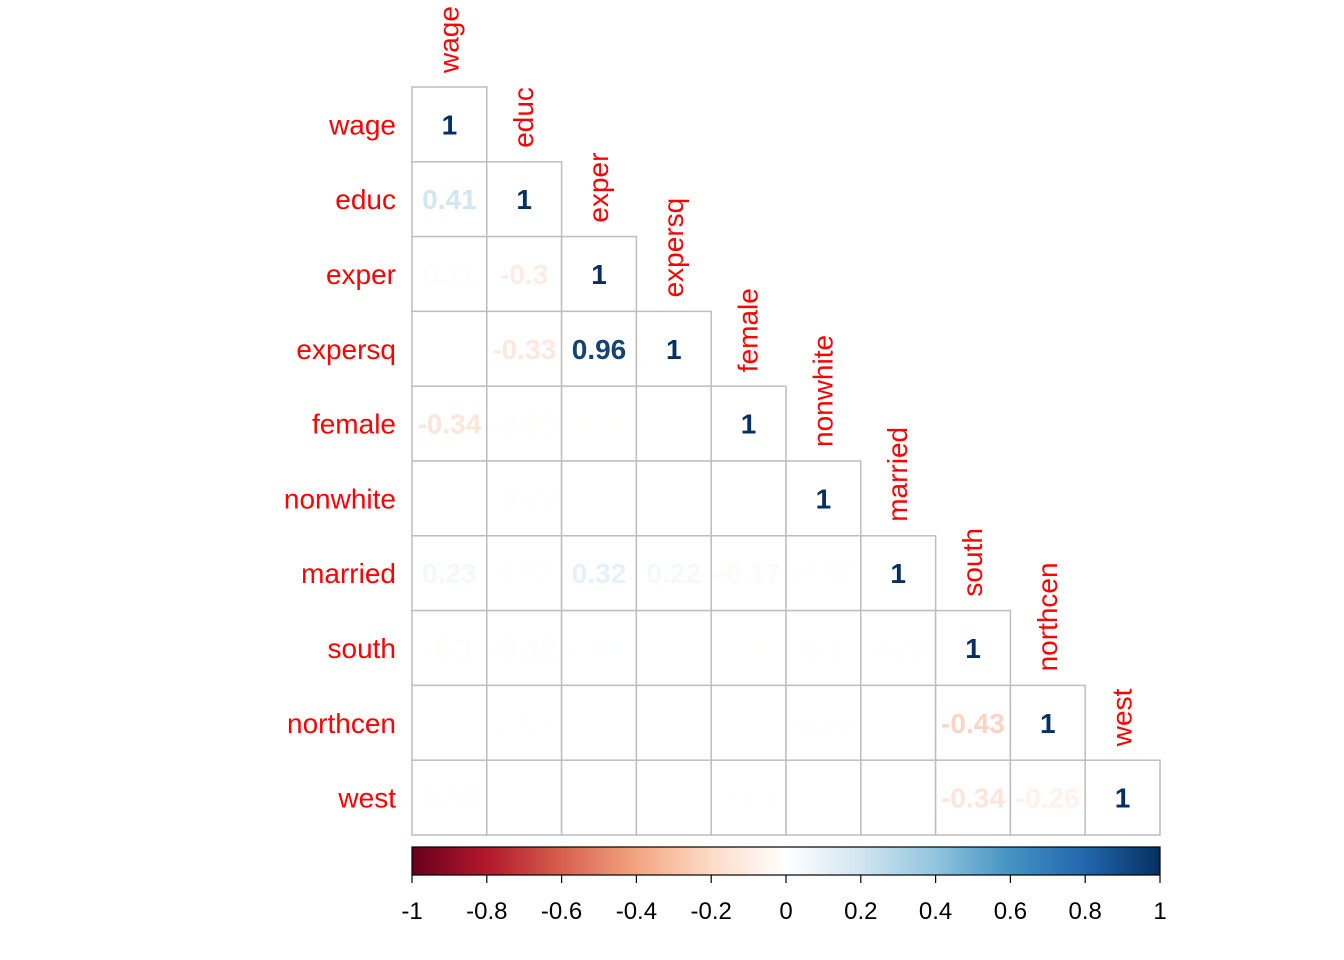 This screenshot has width=1344, height=960. I want to click on colorbar-tick-label: -0.6, so click(561, 911).